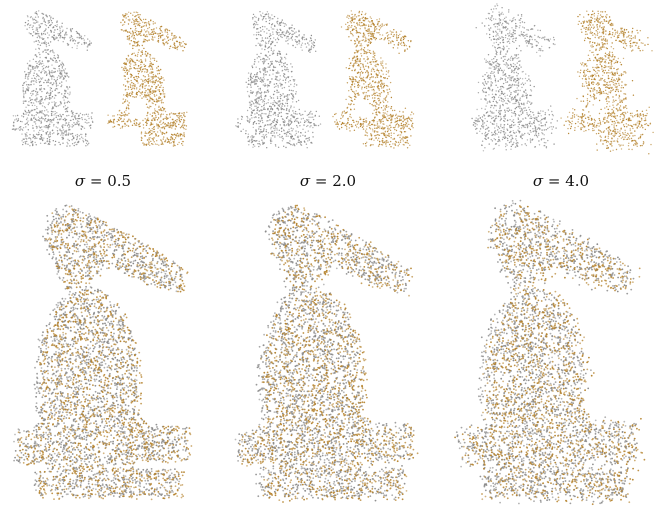 The width and height of the screenshot is (654, 525). I want to click on caption-sigma-4-0: σ = 4.0, so click(561, 181).